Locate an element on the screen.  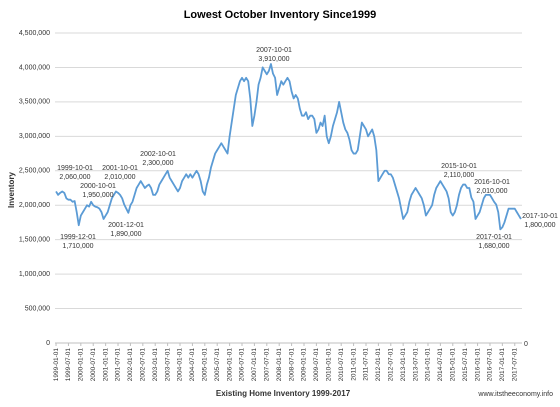
y-tick-label: 4,500,000 is located at coordinates (34, 33).